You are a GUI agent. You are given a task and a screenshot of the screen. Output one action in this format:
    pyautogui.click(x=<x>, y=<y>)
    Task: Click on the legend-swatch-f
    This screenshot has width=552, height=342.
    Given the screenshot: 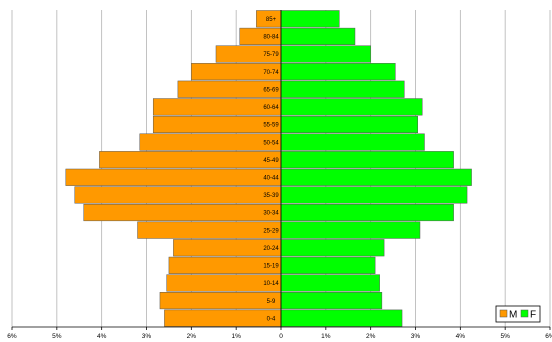 What is the action you would take?
    pyautogui.click(x=524, y=313)
    